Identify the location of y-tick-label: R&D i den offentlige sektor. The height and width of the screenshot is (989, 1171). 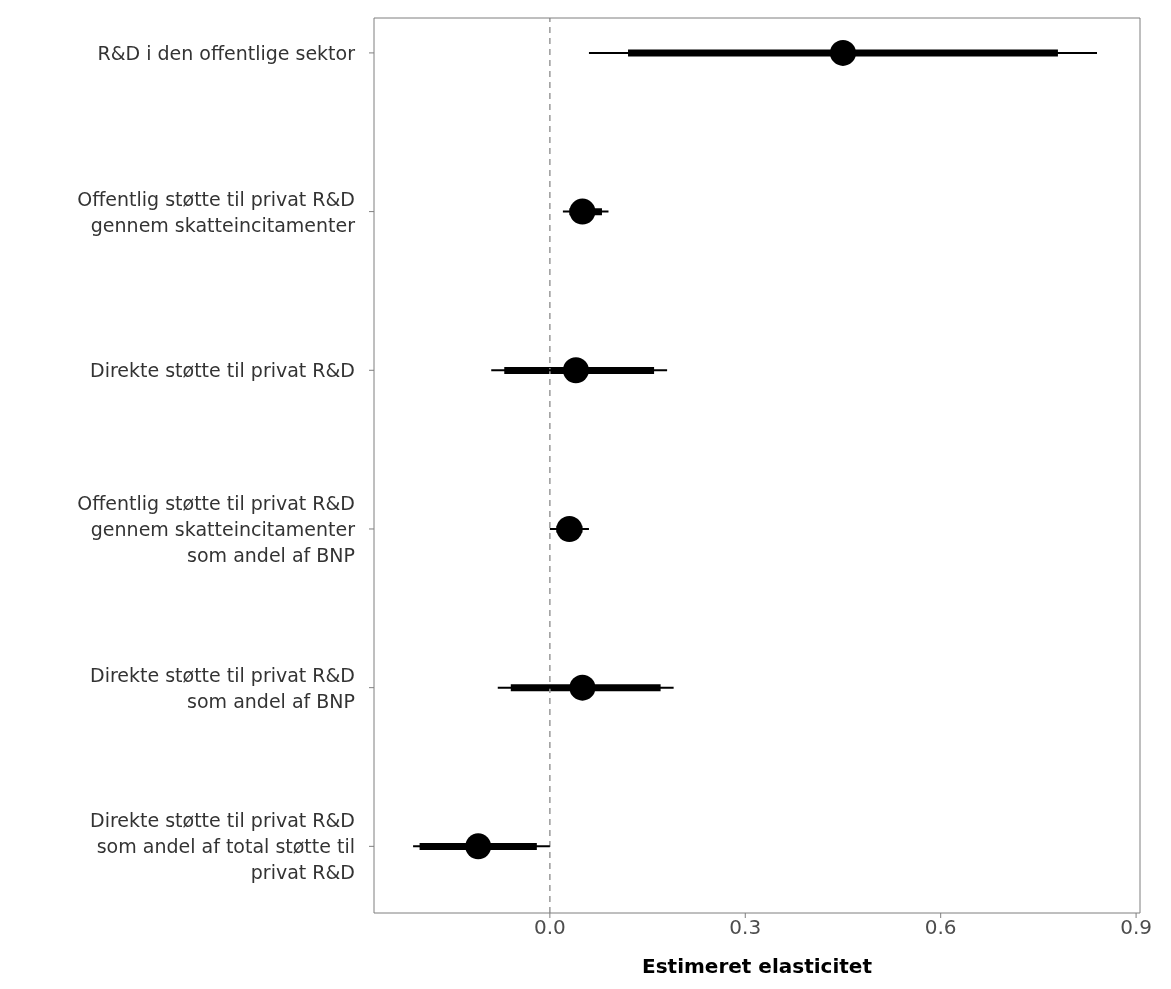
(226, 52).